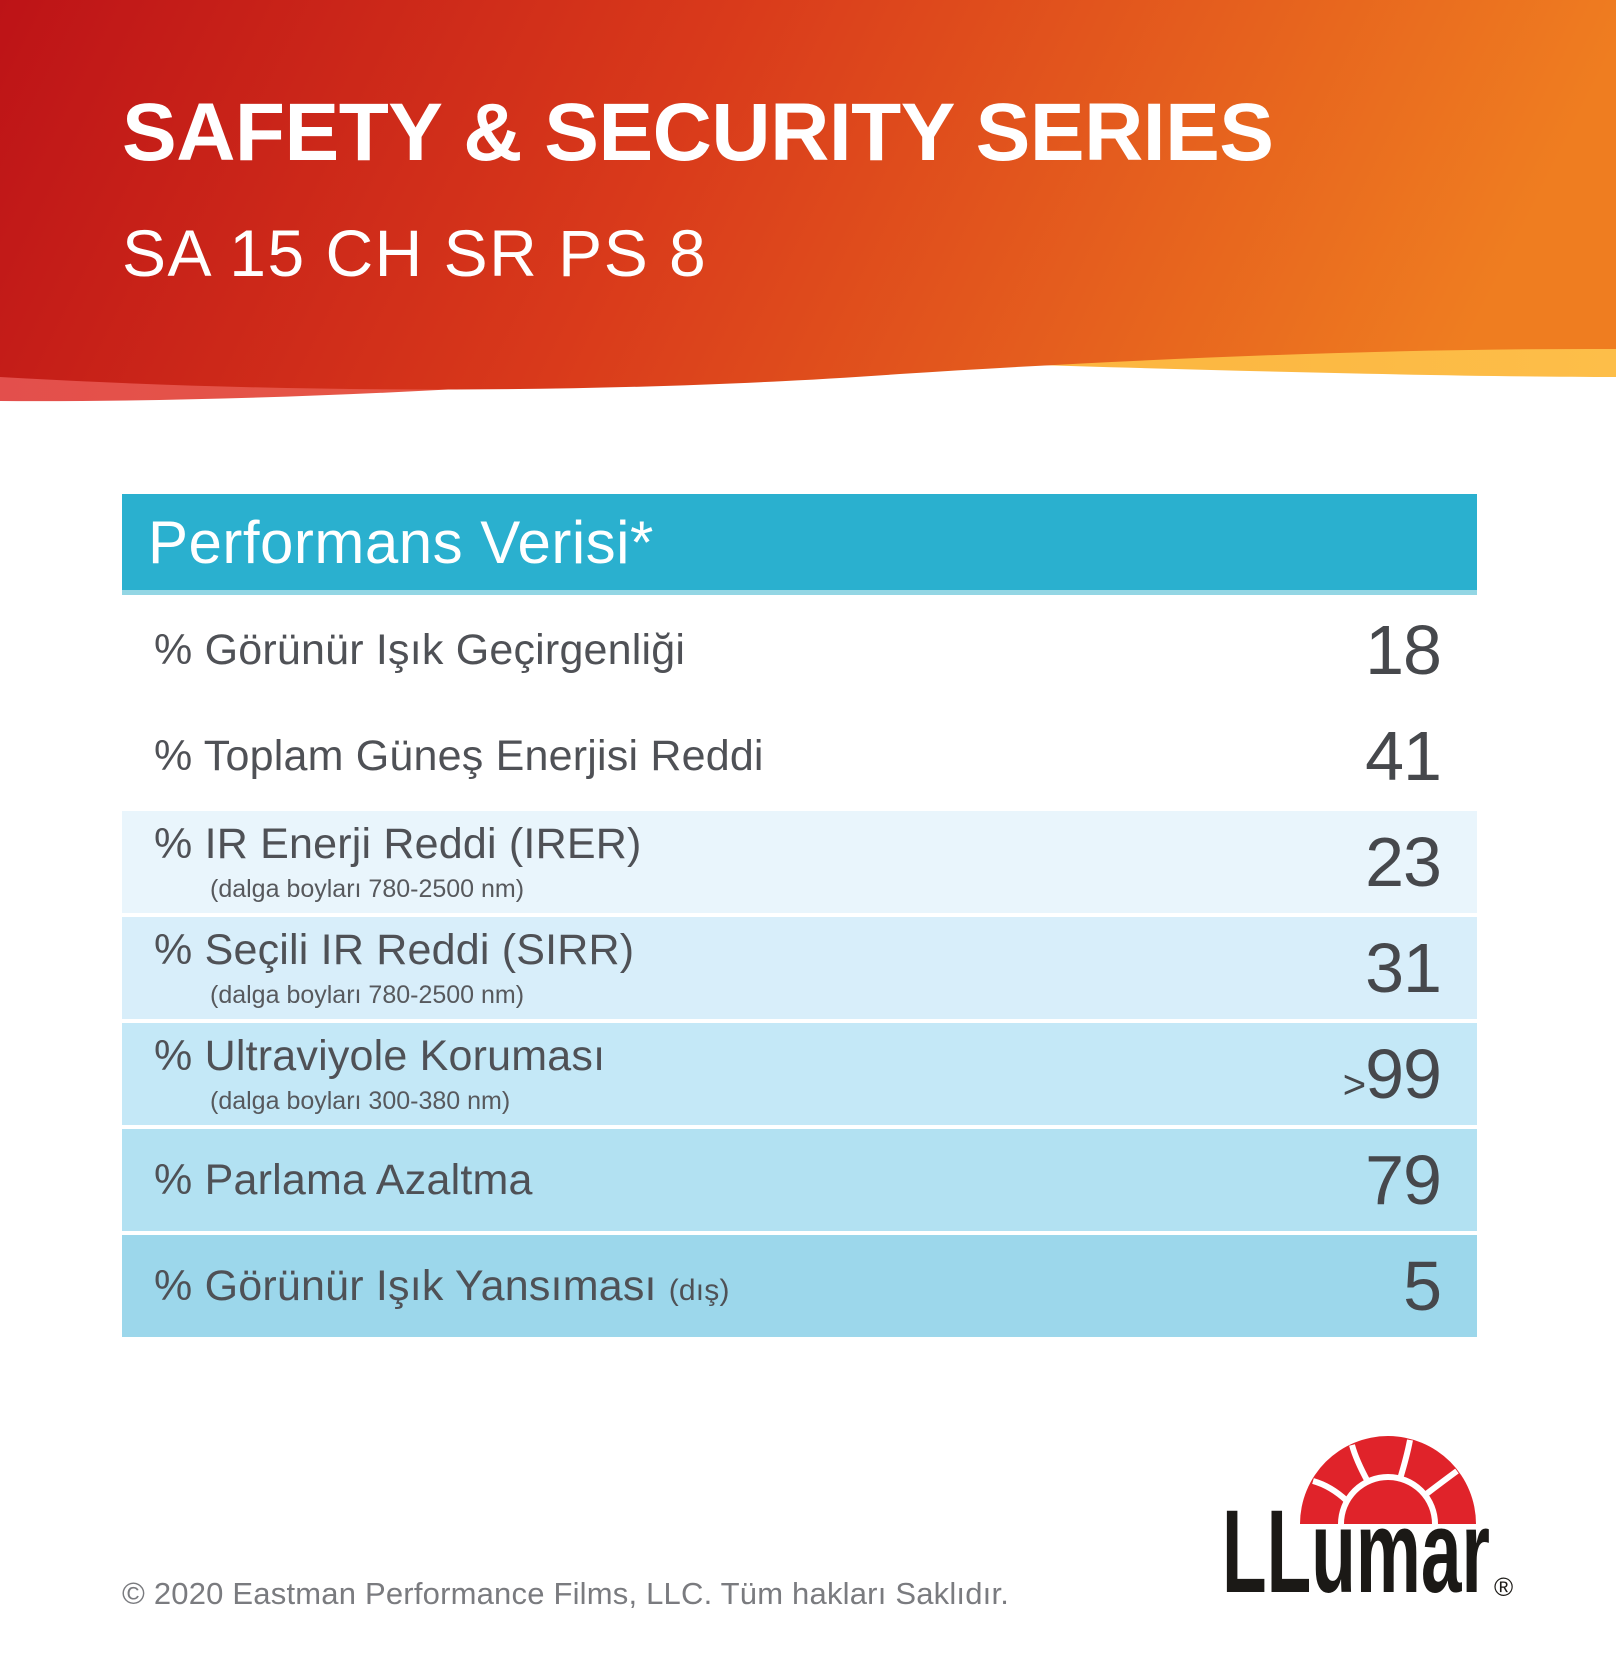 This screenshot has width=1616, height=1658. I want to click on table-row: % Görünür Işık Yansıması (dış) 5, so click(799, 1286).